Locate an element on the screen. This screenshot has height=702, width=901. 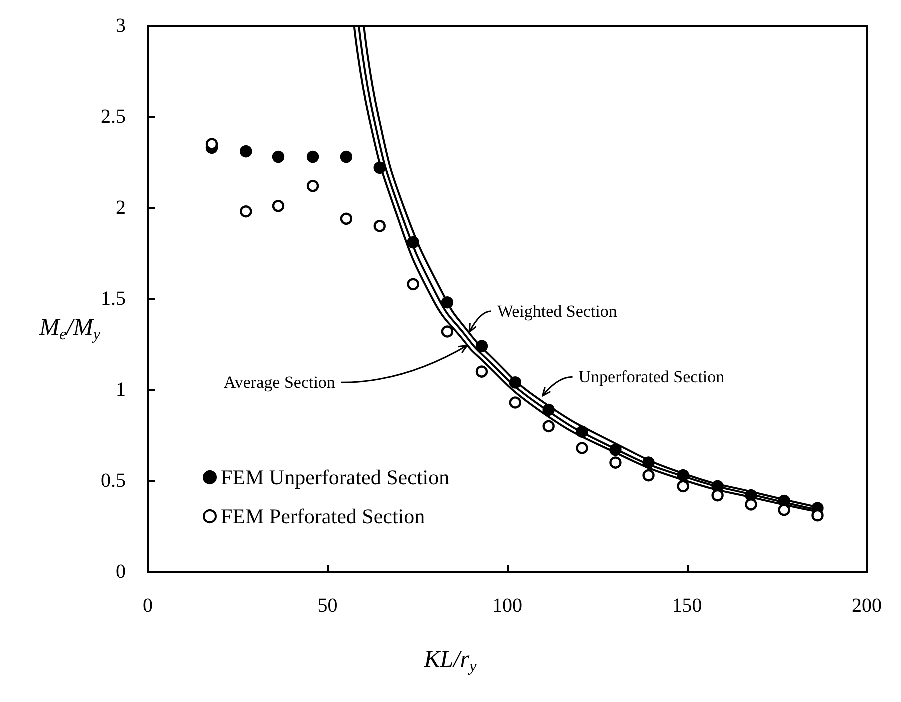
y-tick-label: 2 is located at coordinates (121, 208).